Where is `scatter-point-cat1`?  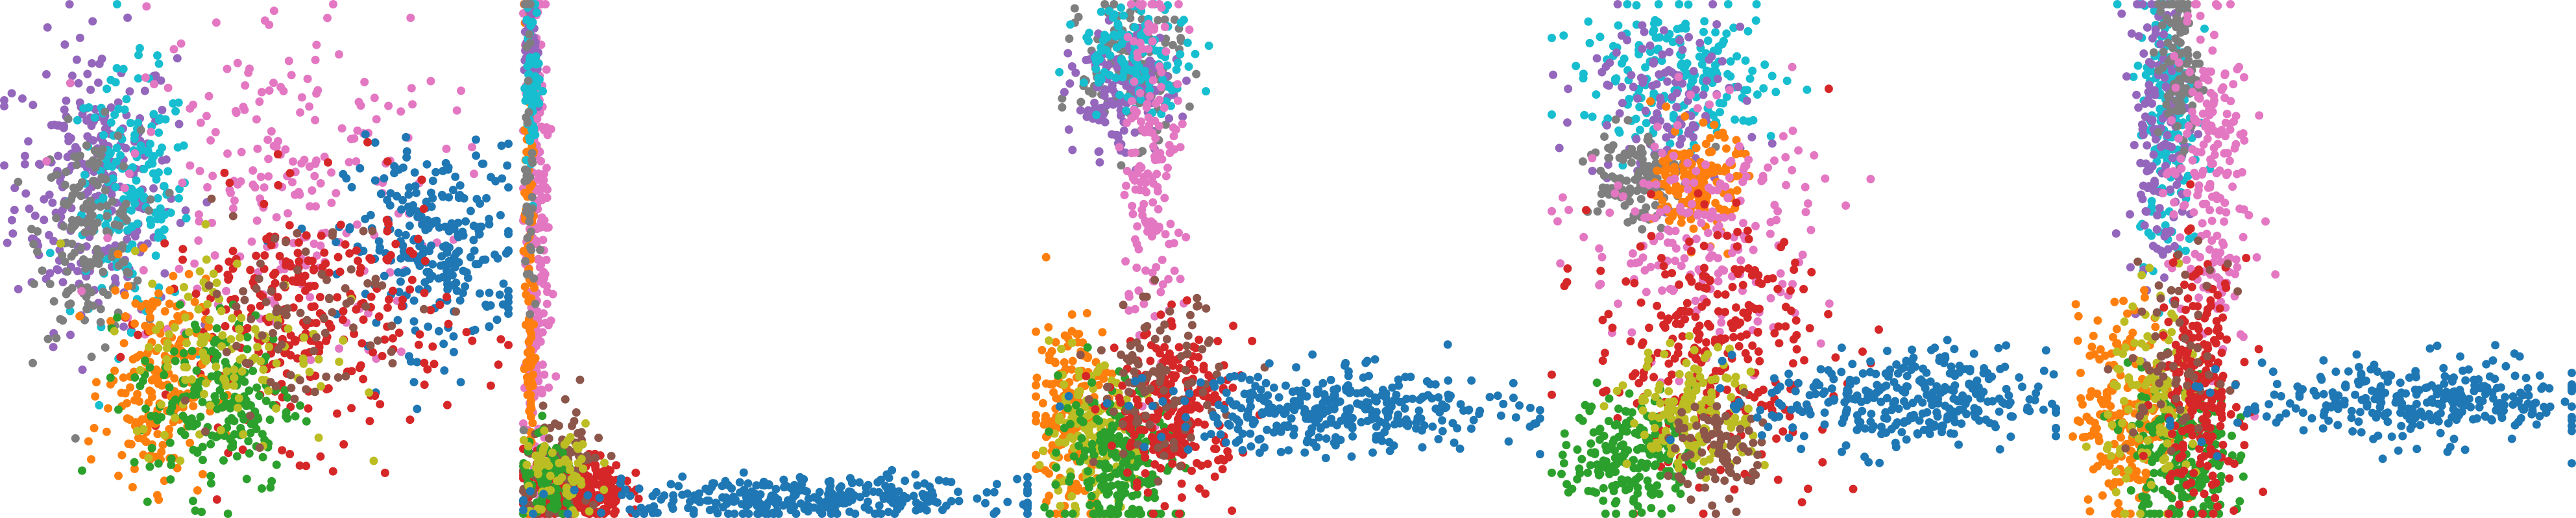
scatter-point-cat1 is located at coordinates (151, 381).